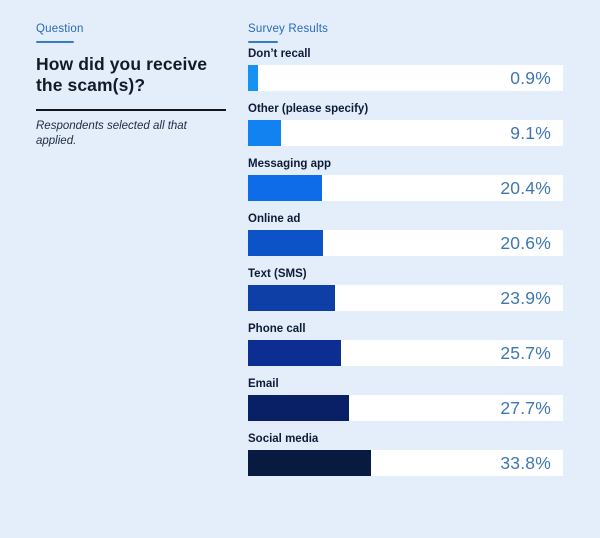 The height and width of the screenshot is (538, 600). I want to click on results-section-header: Survey Results, so click(405, 32).